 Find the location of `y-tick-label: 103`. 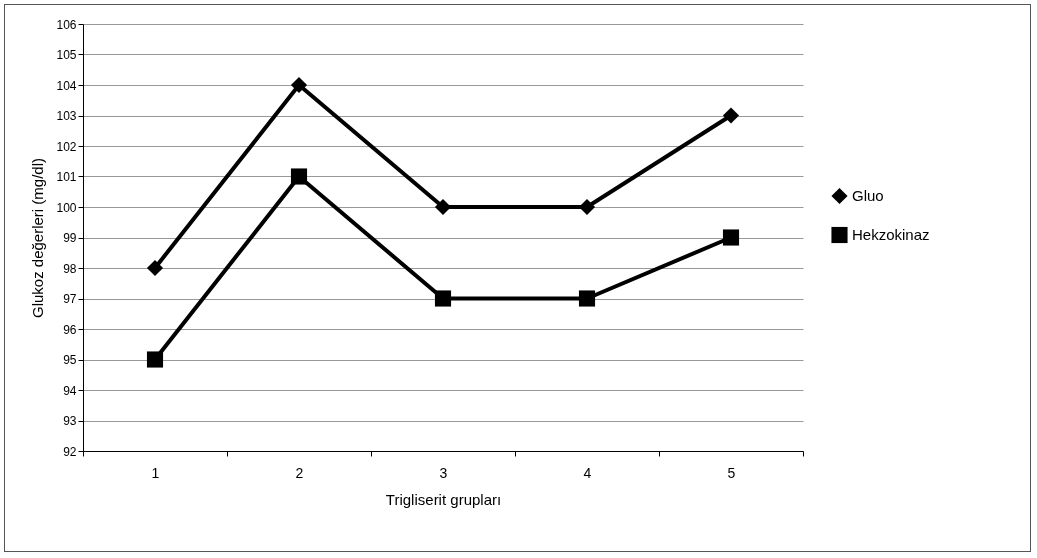

y-tick-label: 103 is located at coordinates (66, 116).